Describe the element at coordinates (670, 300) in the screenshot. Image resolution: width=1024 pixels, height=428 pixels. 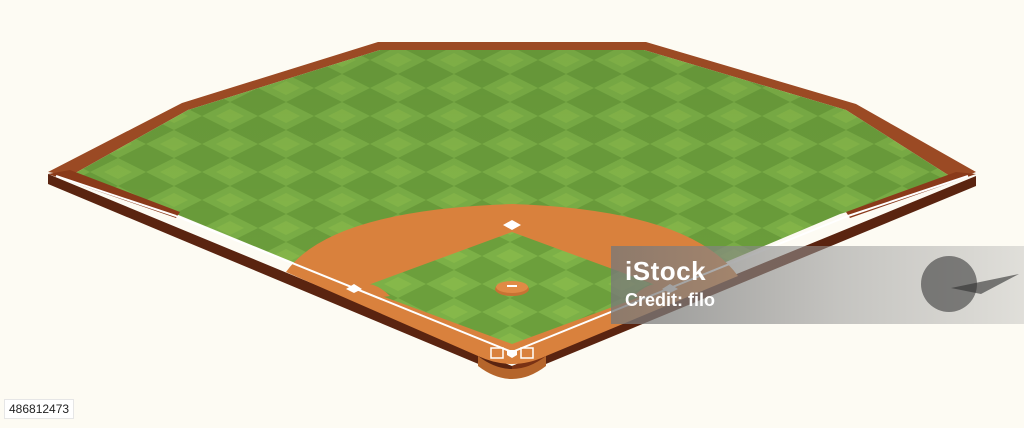
I see `watermark-credit: Credit: filo` at that location.